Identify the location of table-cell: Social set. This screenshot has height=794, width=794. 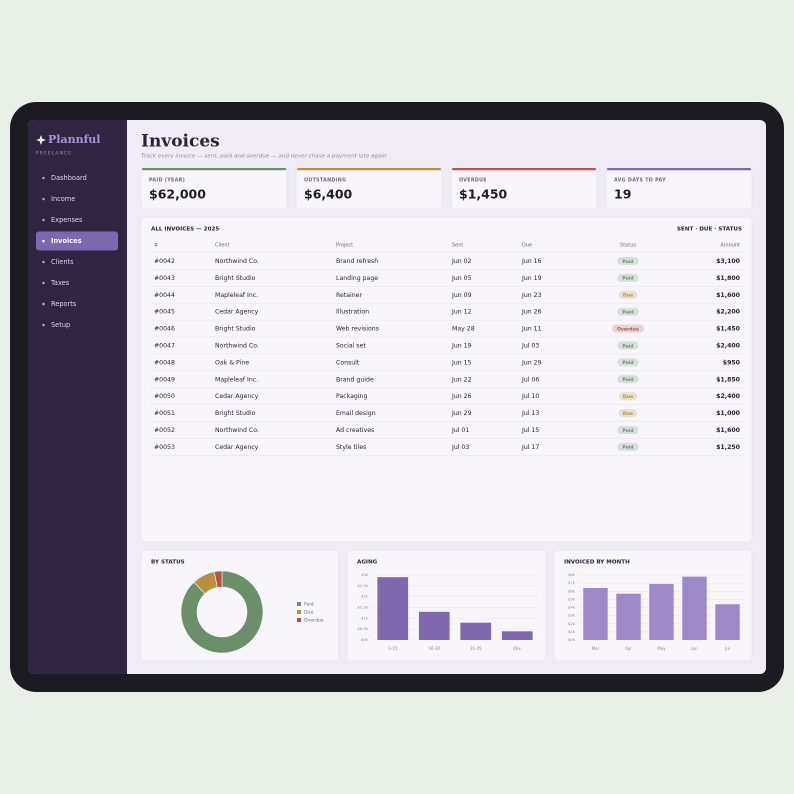
(351, 346).